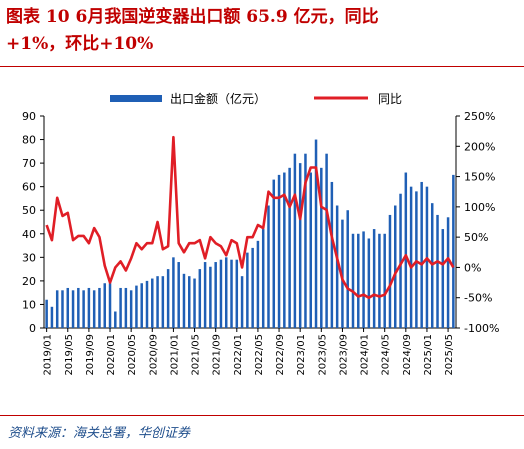 Image resolution: width=524 pixels, height=449 pixels. I want to click on x-tick-label: 2020/01, so click(111, 355).